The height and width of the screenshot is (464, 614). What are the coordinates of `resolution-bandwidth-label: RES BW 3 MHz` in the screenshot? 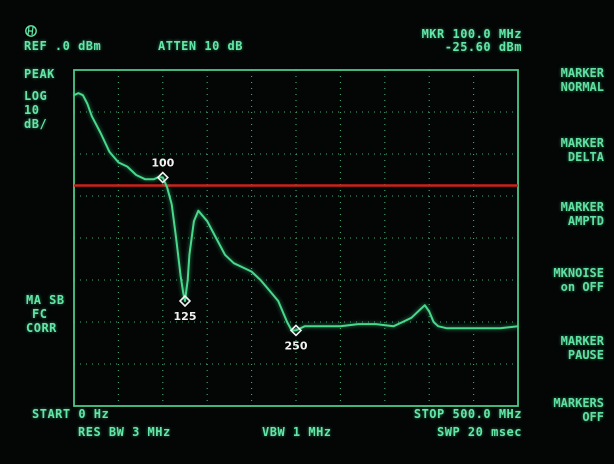 It's located at (124, 432).